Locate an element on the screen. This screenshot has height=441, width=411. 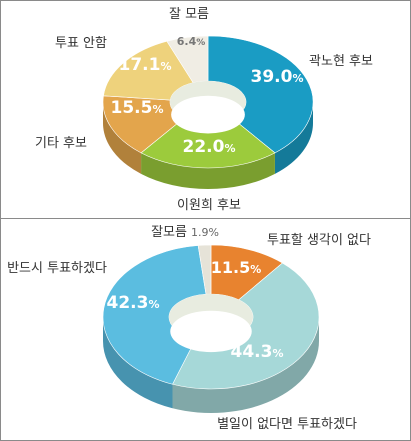
slice-label-unknown-value: 1.9% is located at coordinates (205, 232).